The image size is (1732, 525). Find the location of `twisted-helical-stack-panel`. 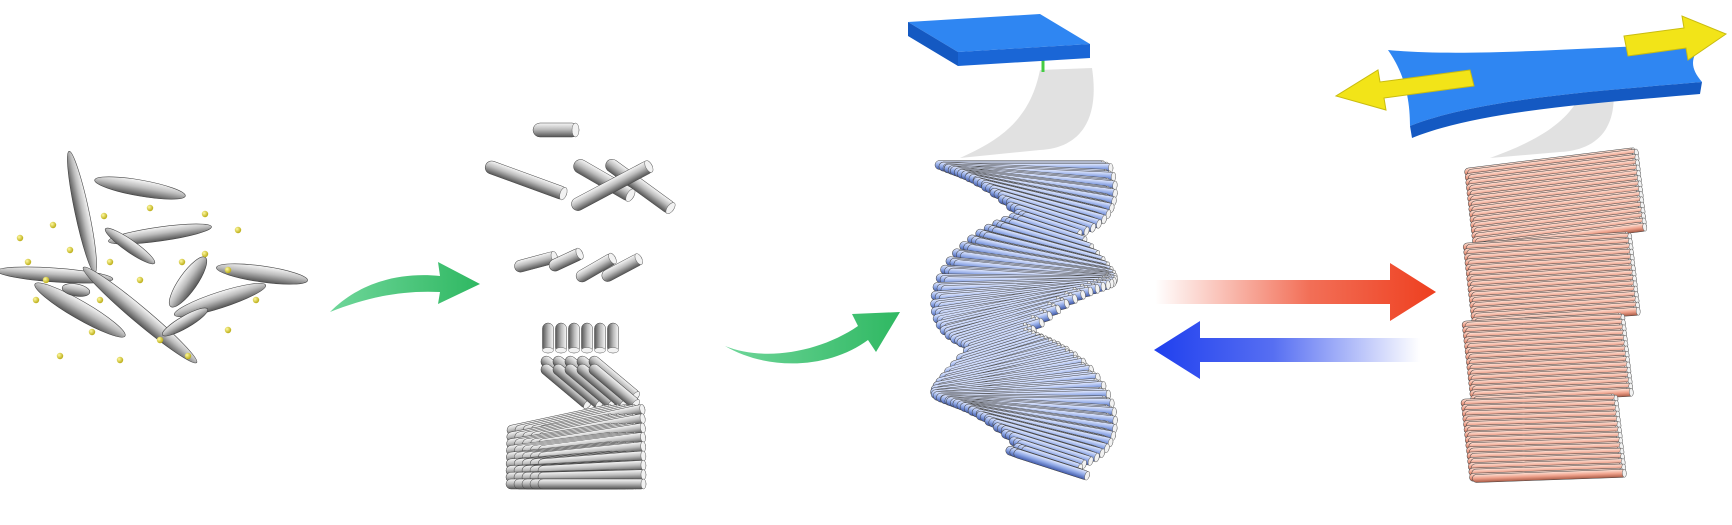

twisted-helical-stack-panel is located at coordinates (1013, 247).